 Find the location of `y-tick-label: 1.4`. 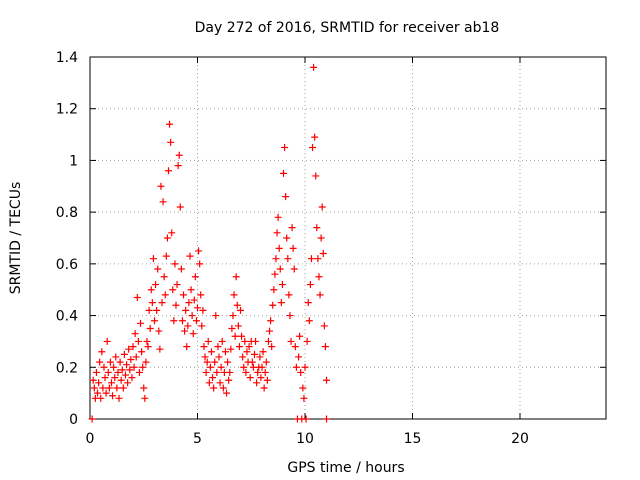

y-tick-label: 1.4 is located at coordinates (67, 58).